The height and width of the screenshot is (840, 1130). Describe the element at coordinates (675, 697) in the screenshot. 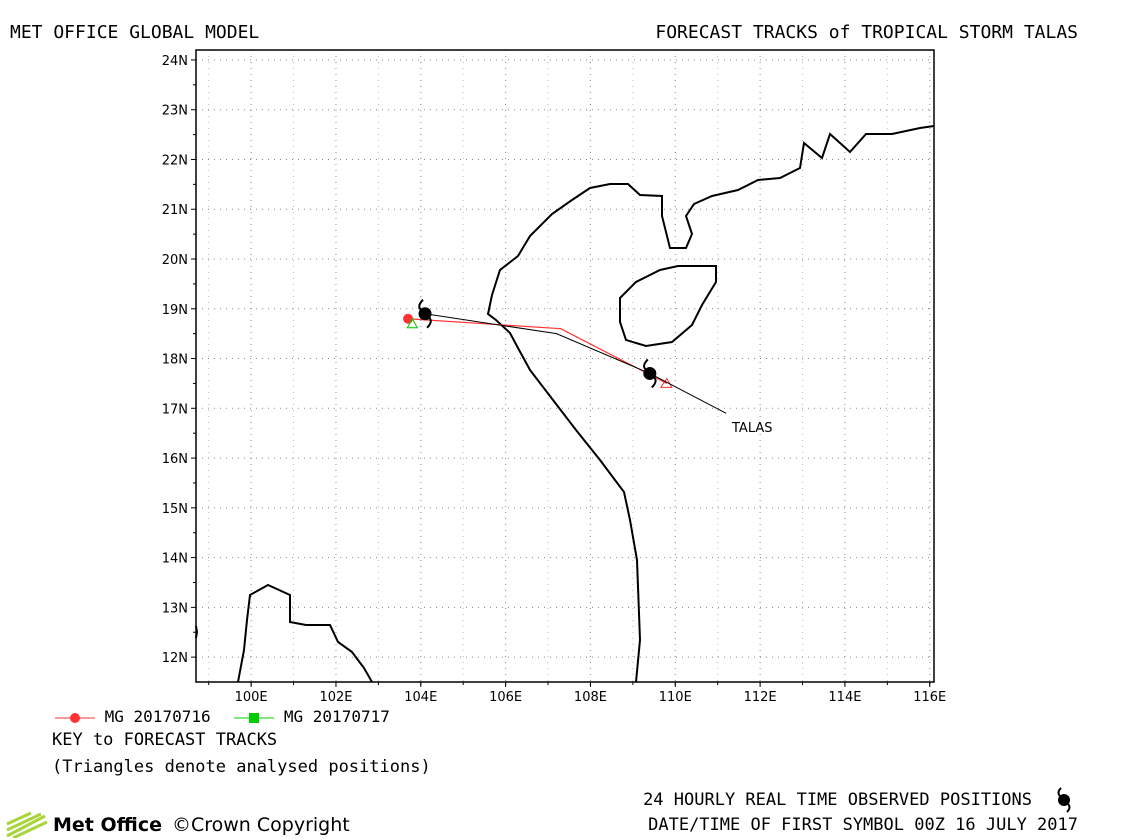

I see `lon-tick-label: 110E` at that location.